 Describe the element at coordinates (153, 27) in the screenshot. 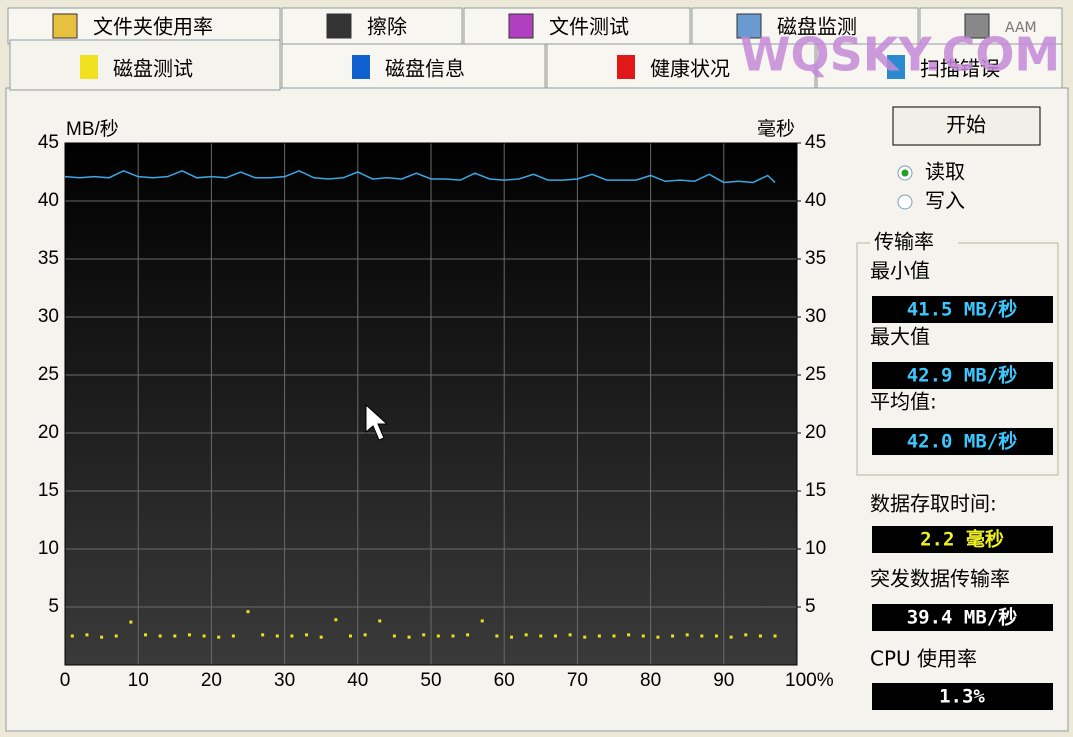

I see `tab-label: 文件夹使用率` at that location.